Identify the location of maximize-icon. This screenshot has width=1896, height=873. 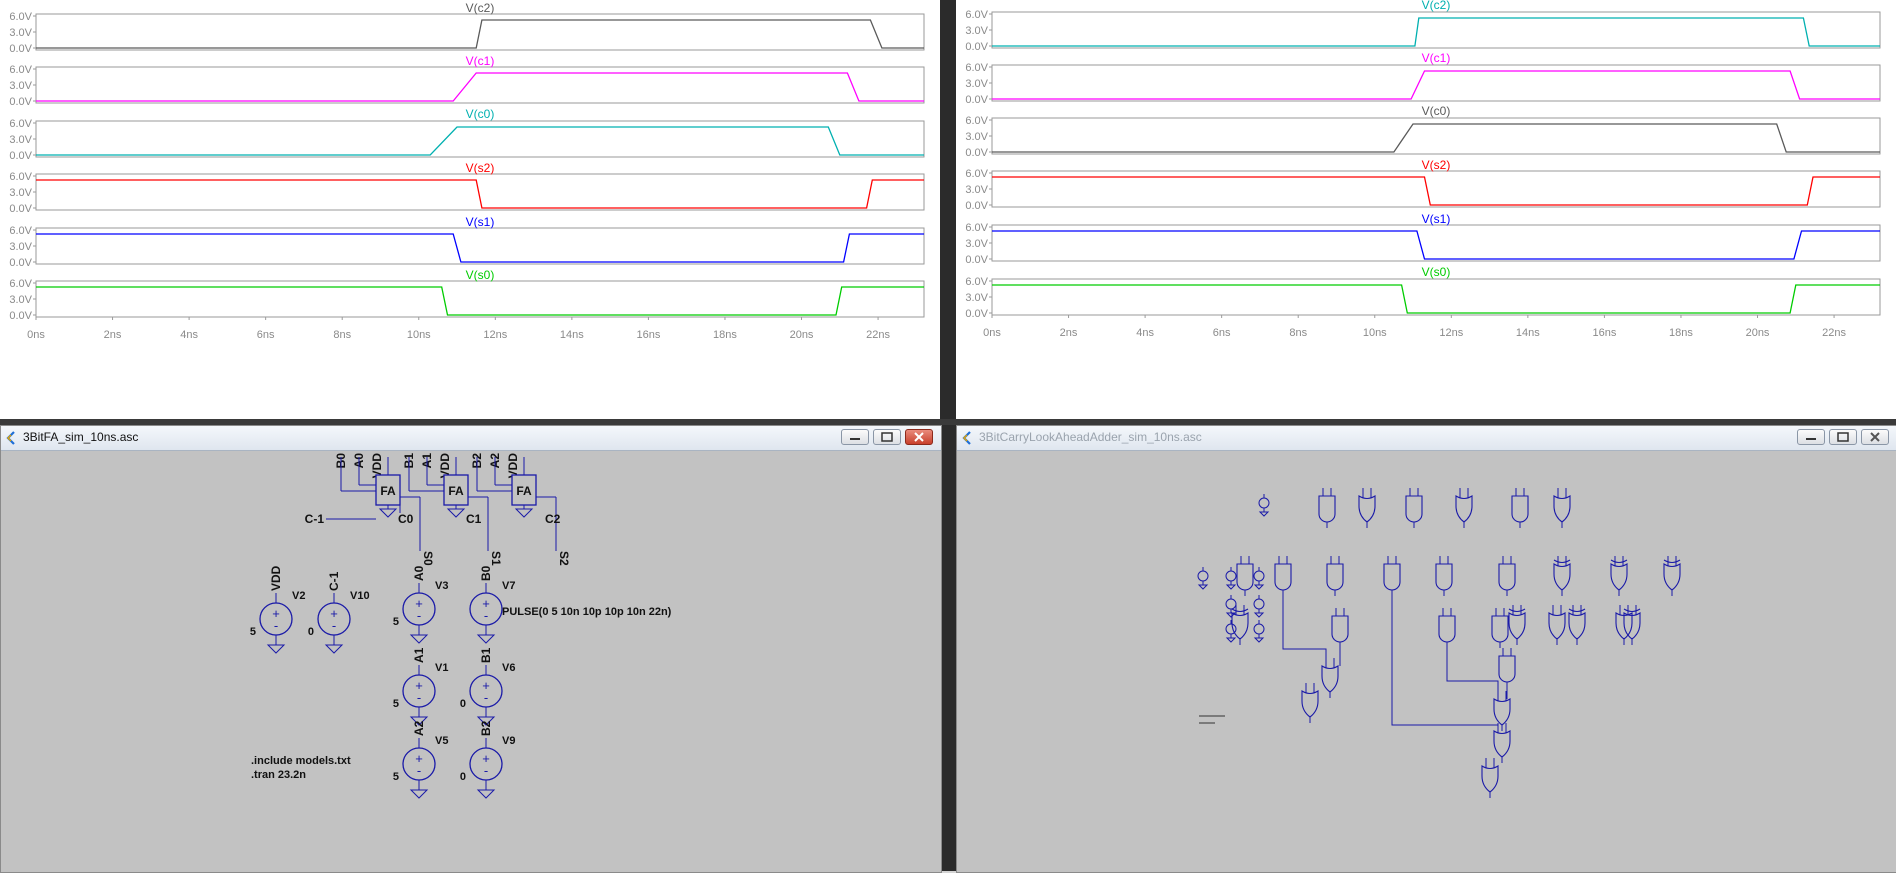
(887, 437).